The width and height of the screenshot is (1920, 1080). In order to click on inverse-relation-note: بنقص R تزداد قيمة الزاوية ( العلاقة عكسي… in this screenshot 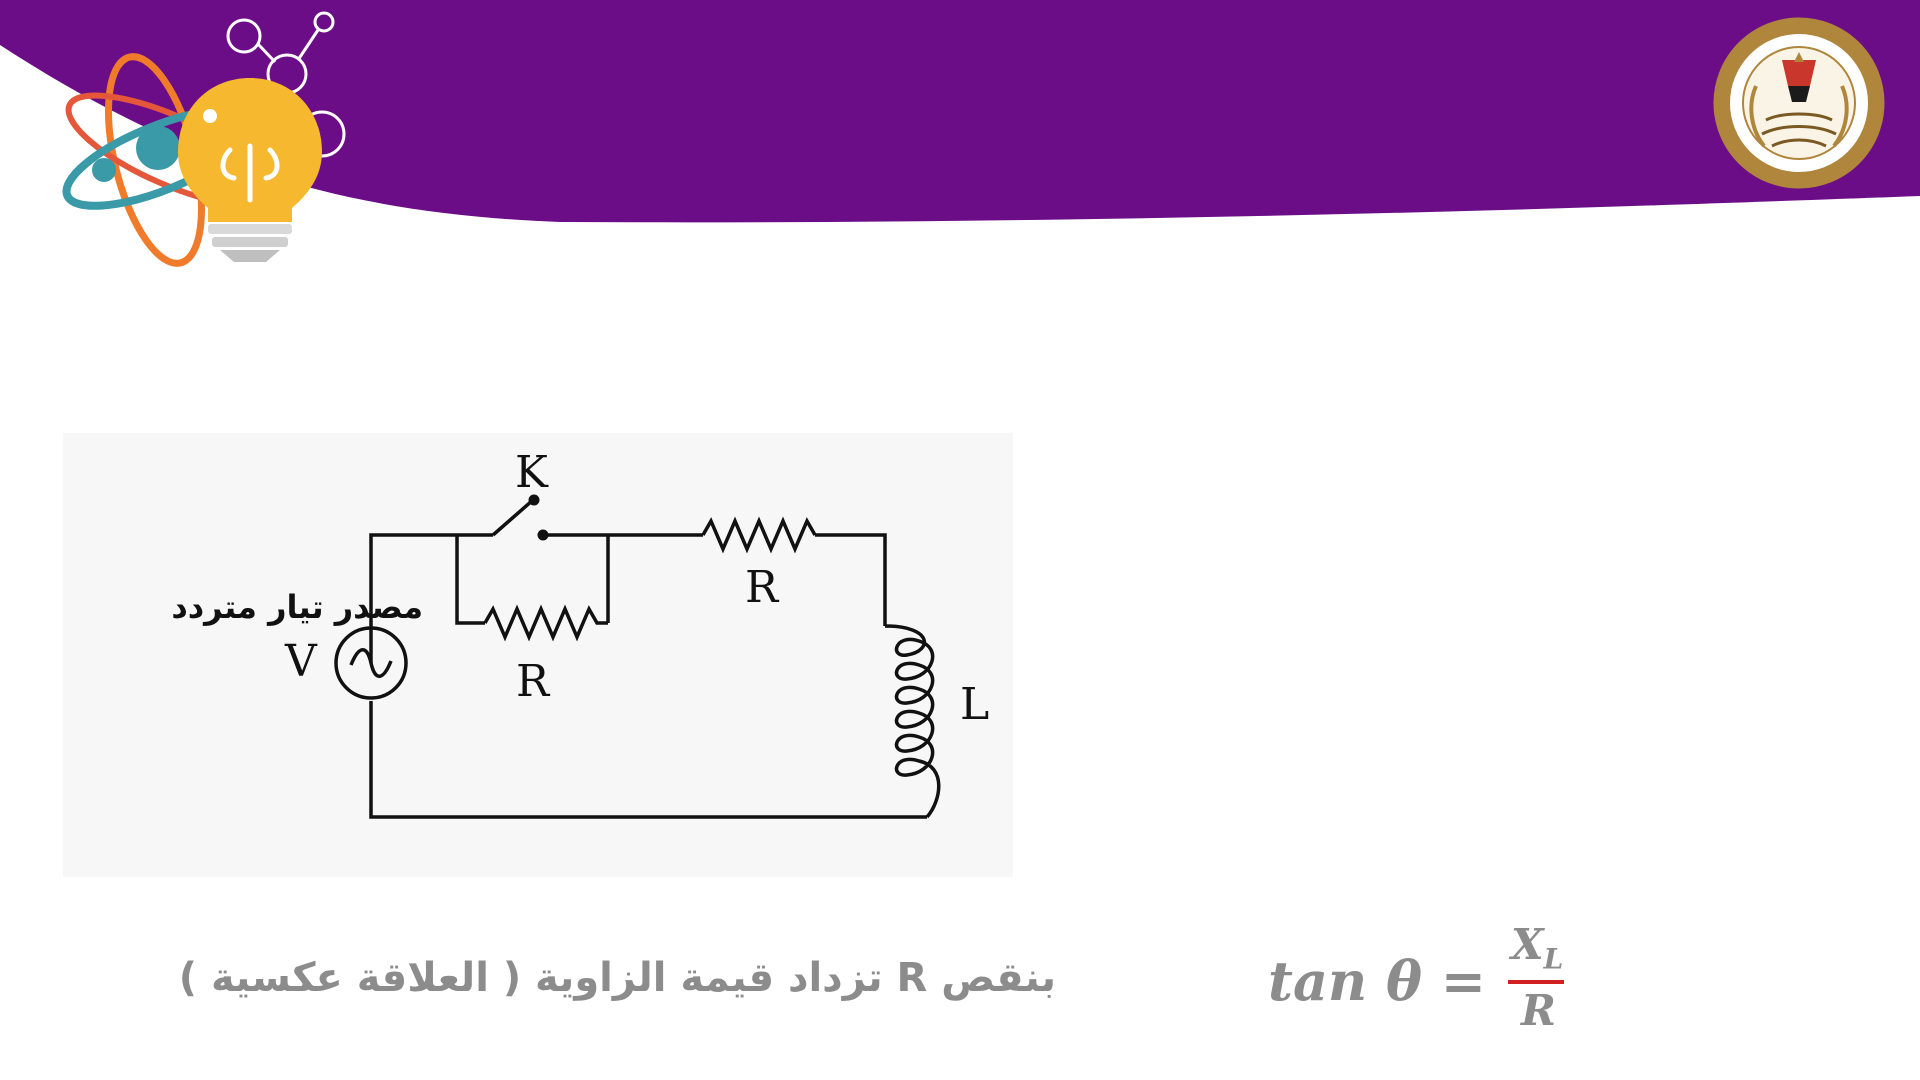, I will do `click(617, 978)`.